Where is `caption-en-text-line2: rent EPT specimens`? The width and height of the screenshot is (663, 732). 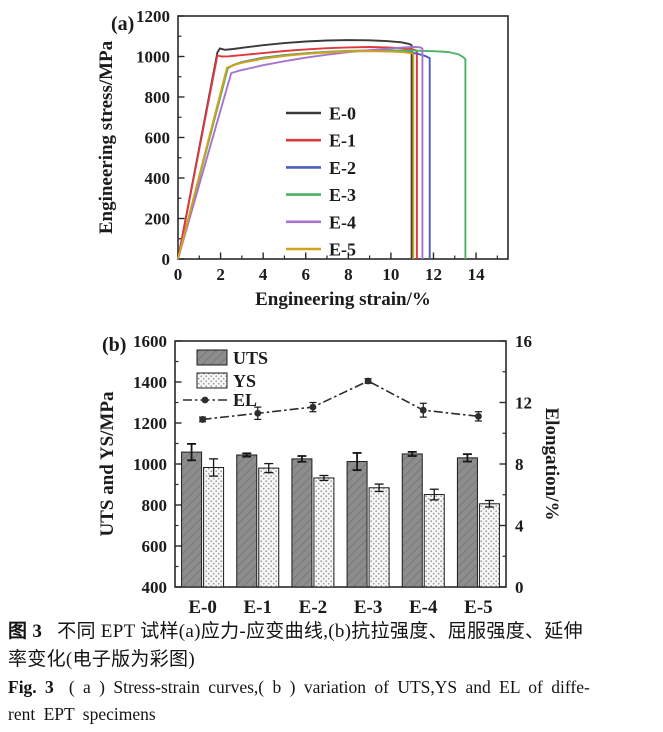 caption-en-text-line2: rent EPT specimens is located at coordinates (82, 714).